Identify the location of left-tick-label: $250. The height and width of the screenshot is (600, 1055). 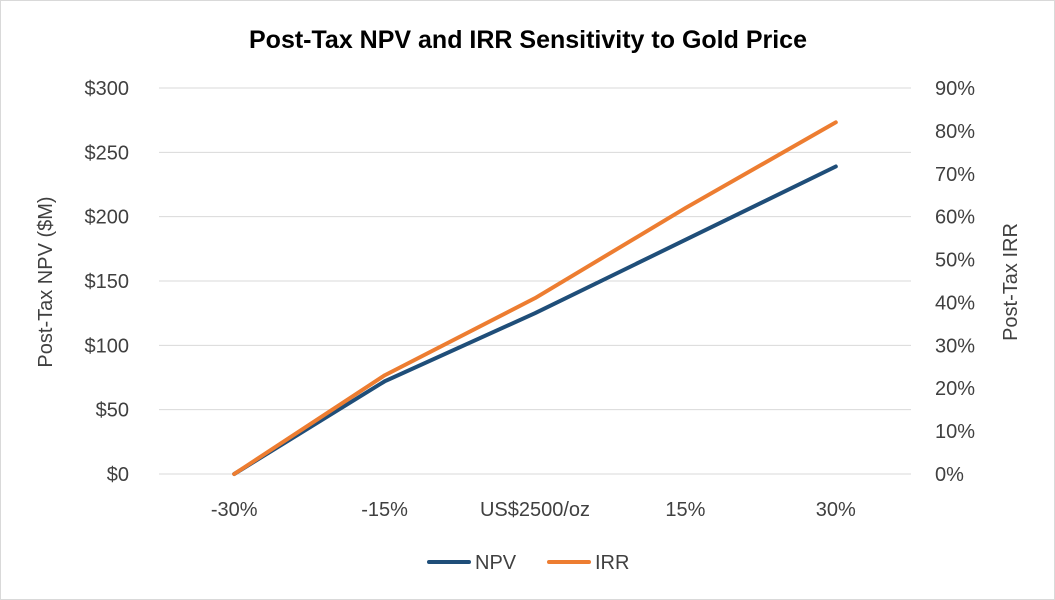
(107, 153).